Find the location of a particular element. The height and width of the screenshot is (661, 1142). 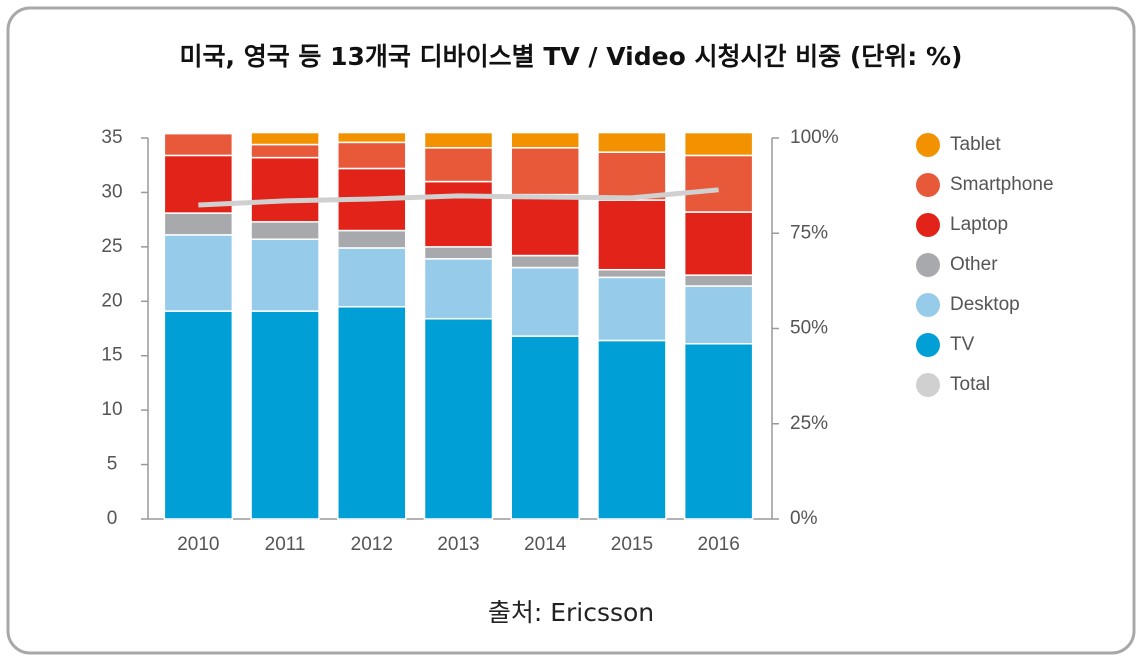

legend-label: Smartphone is located at coordinates (1002, 184).